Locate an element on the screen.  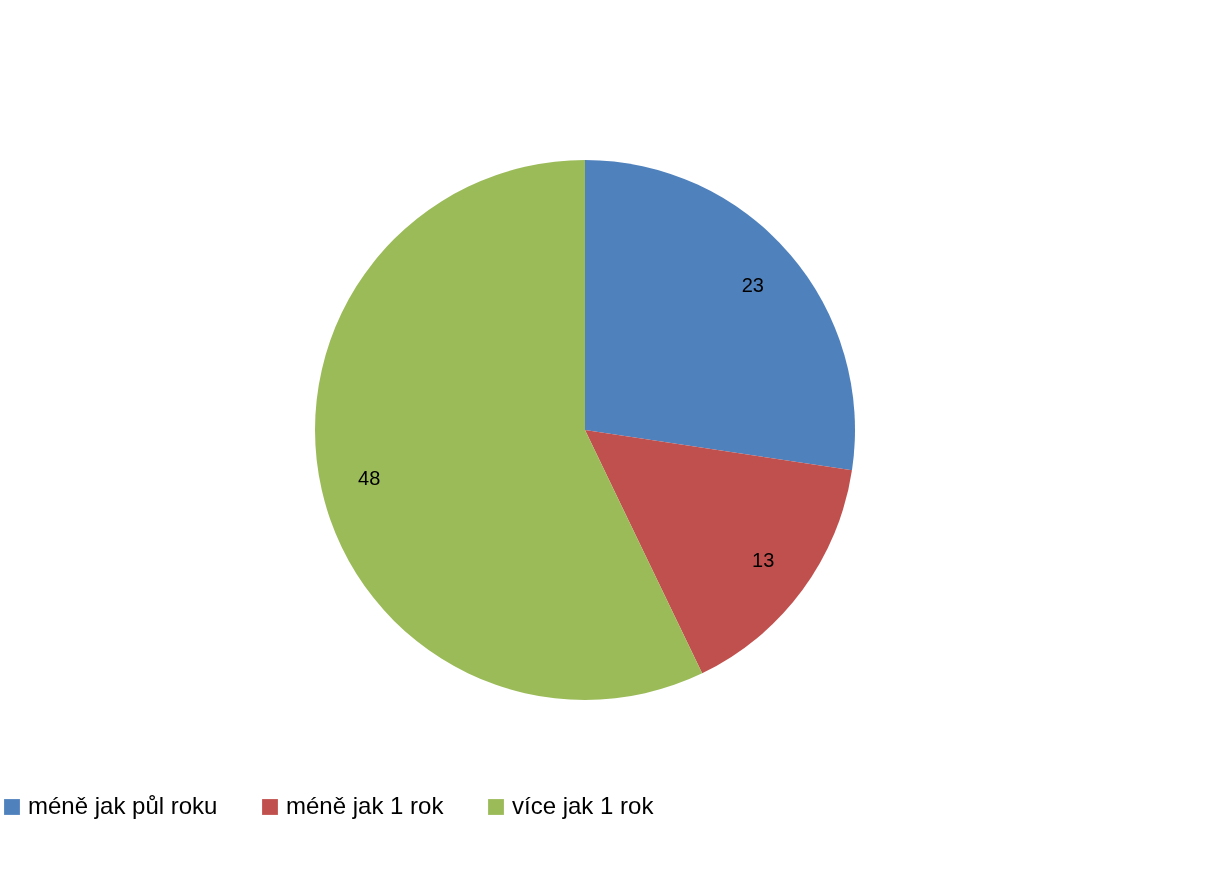
legend-label: méně jak půl roku is located at coordinates (123, 805).